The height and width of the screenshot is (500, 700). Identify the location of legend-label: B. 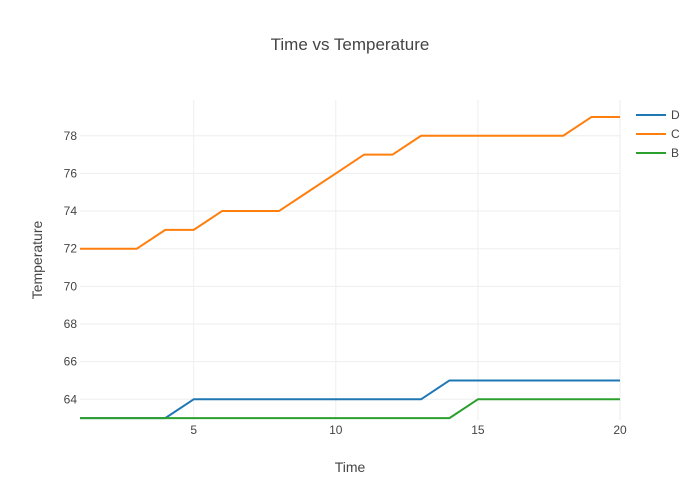
(675, 153).